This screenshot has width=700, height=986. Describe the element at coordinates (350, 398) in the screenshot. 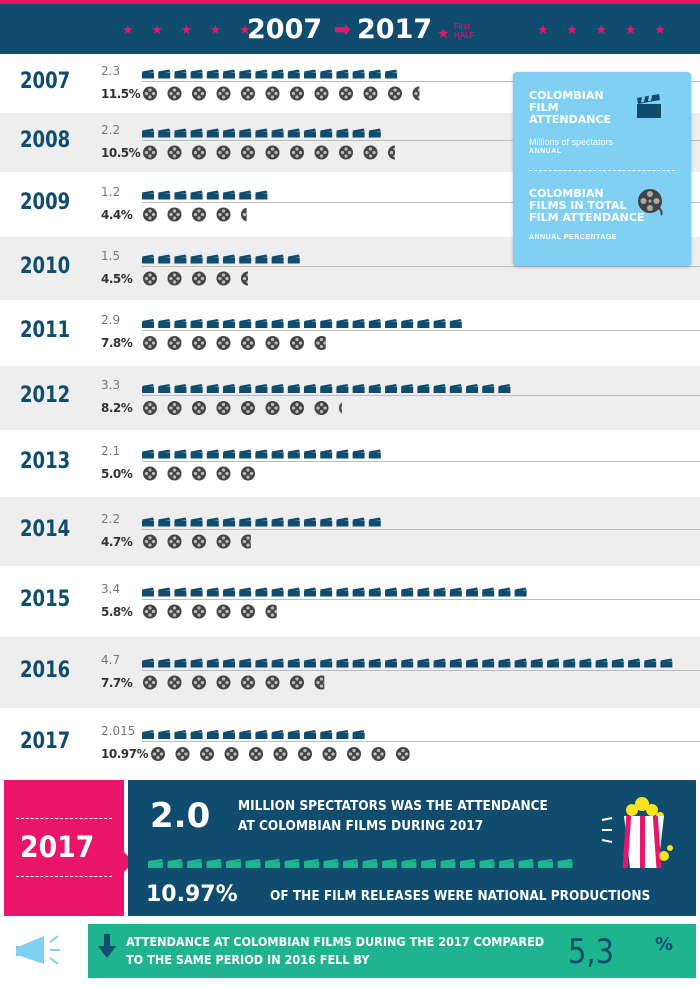

I see `table-row: 2012 3.3 8.2%` at that location.